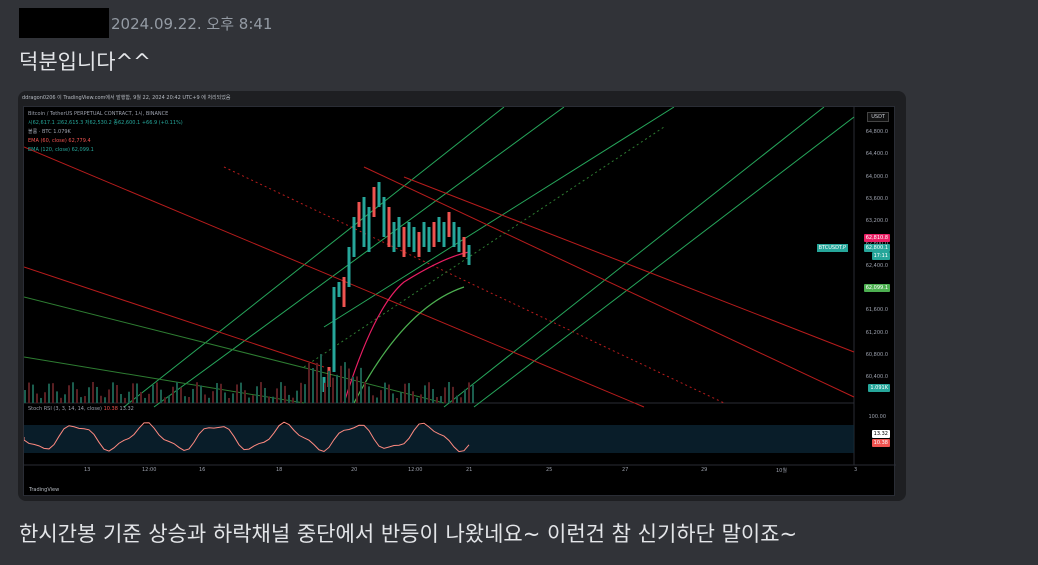 Image resolution: width=1038 pixels, height=565 pixels. Describe the element at coordinates (49, 132) in the screenshot. I see `legend-volume: 볼륨 · BTC 1.079K` at that location.